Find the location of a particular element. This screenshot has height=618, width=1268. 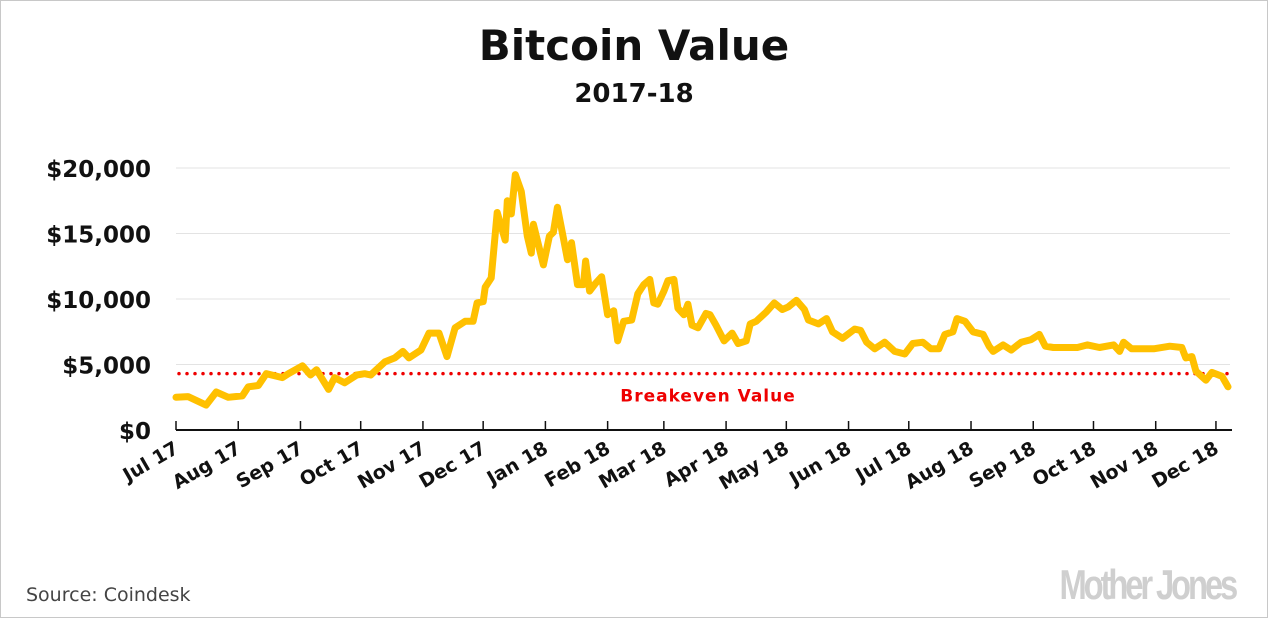

breakeven-label: Breakeven Value is located at coordinates (708, 397).